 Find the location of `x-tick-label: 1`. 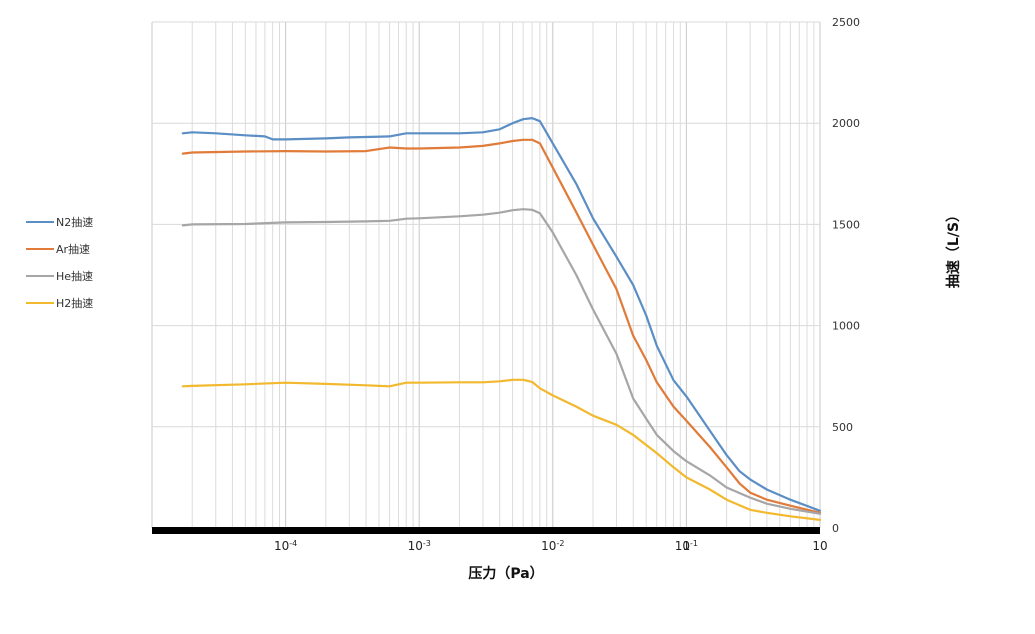

x-tick-label: 1 is located at coordinates (687, 546).